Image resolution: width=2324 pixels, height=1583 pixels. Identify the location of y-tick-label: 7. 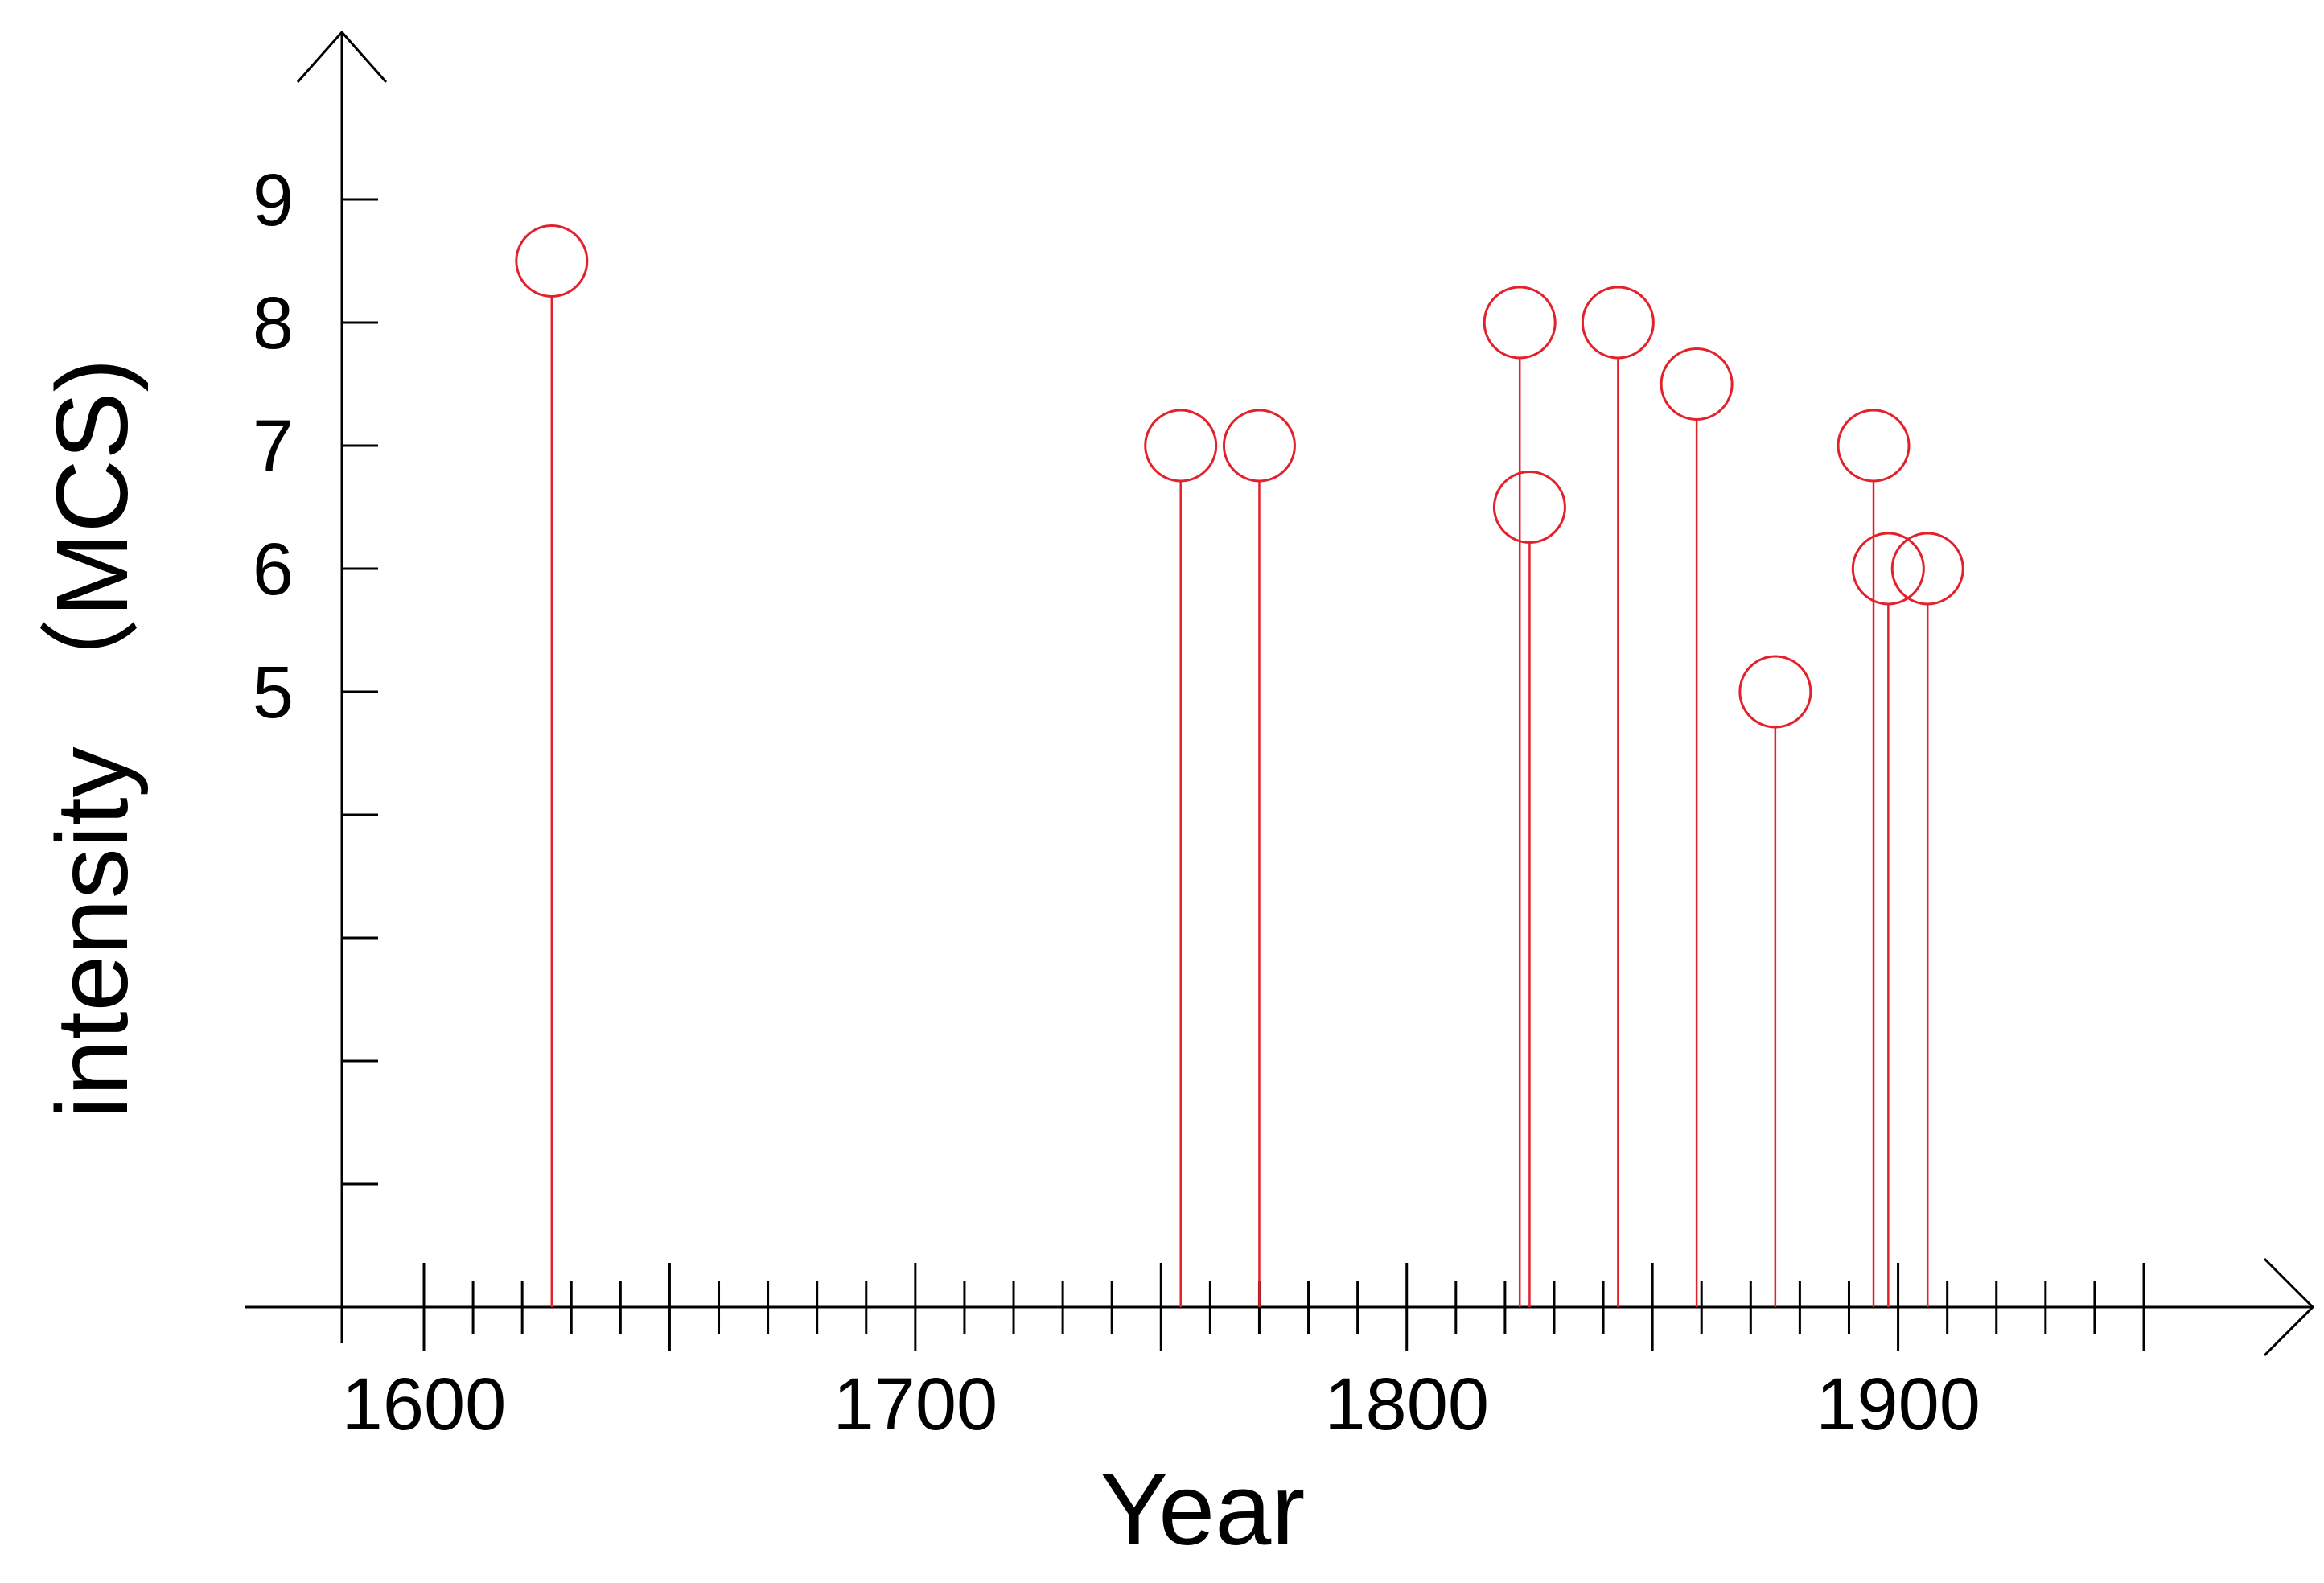
(273, 446).